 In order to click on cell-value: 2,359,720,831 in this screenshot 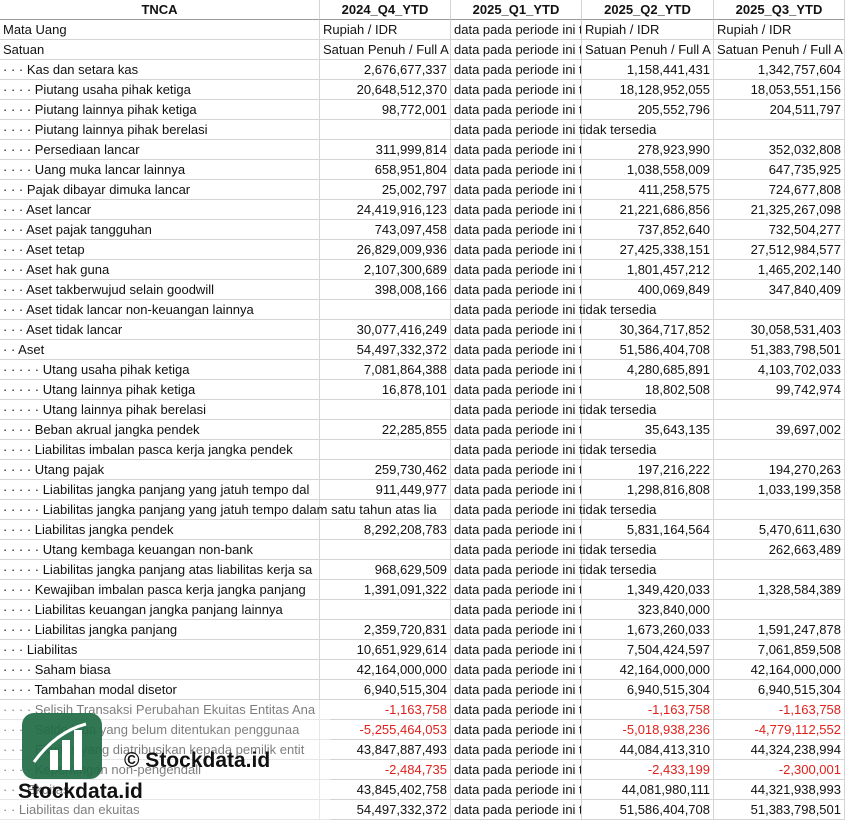, I will do `click(405, 629)`.